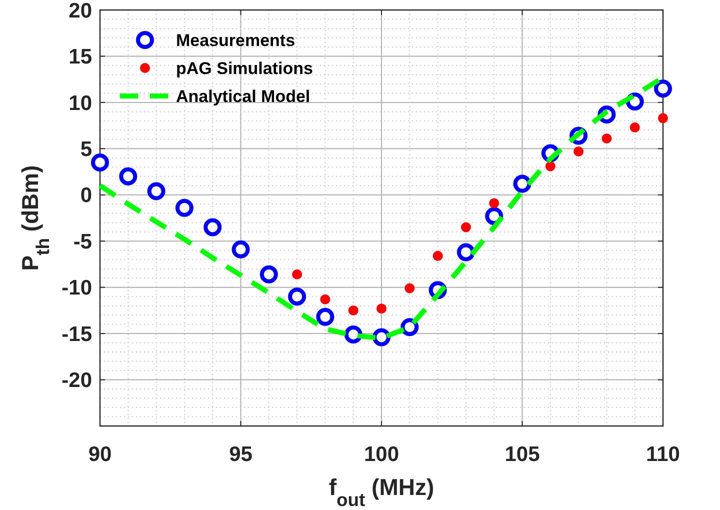 The image size is (720, 510). Describe the element at coordinates (82, 242) in the screenshot. I see `y-tick-label: -5` at that location.